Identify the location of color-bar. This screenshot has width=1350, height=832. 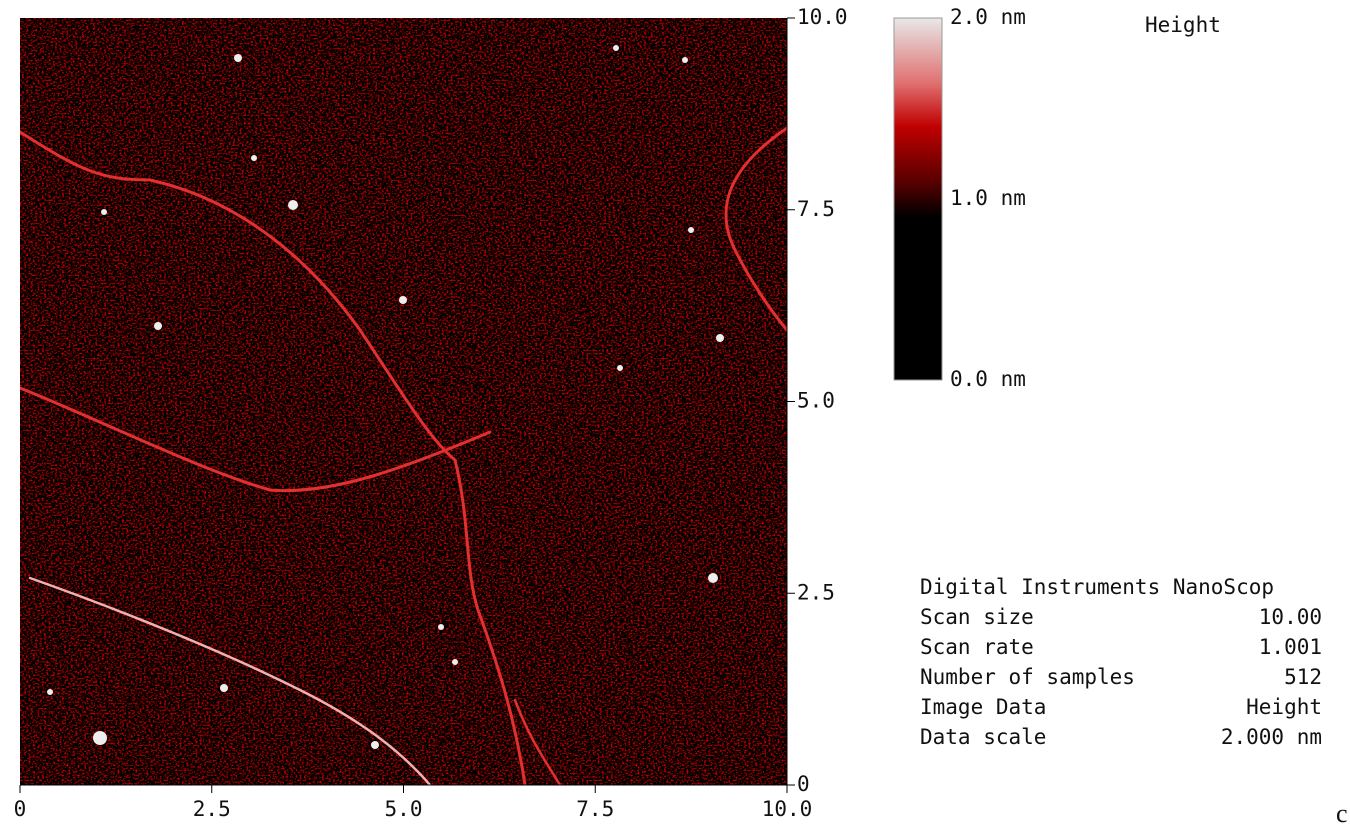
(918, 199).